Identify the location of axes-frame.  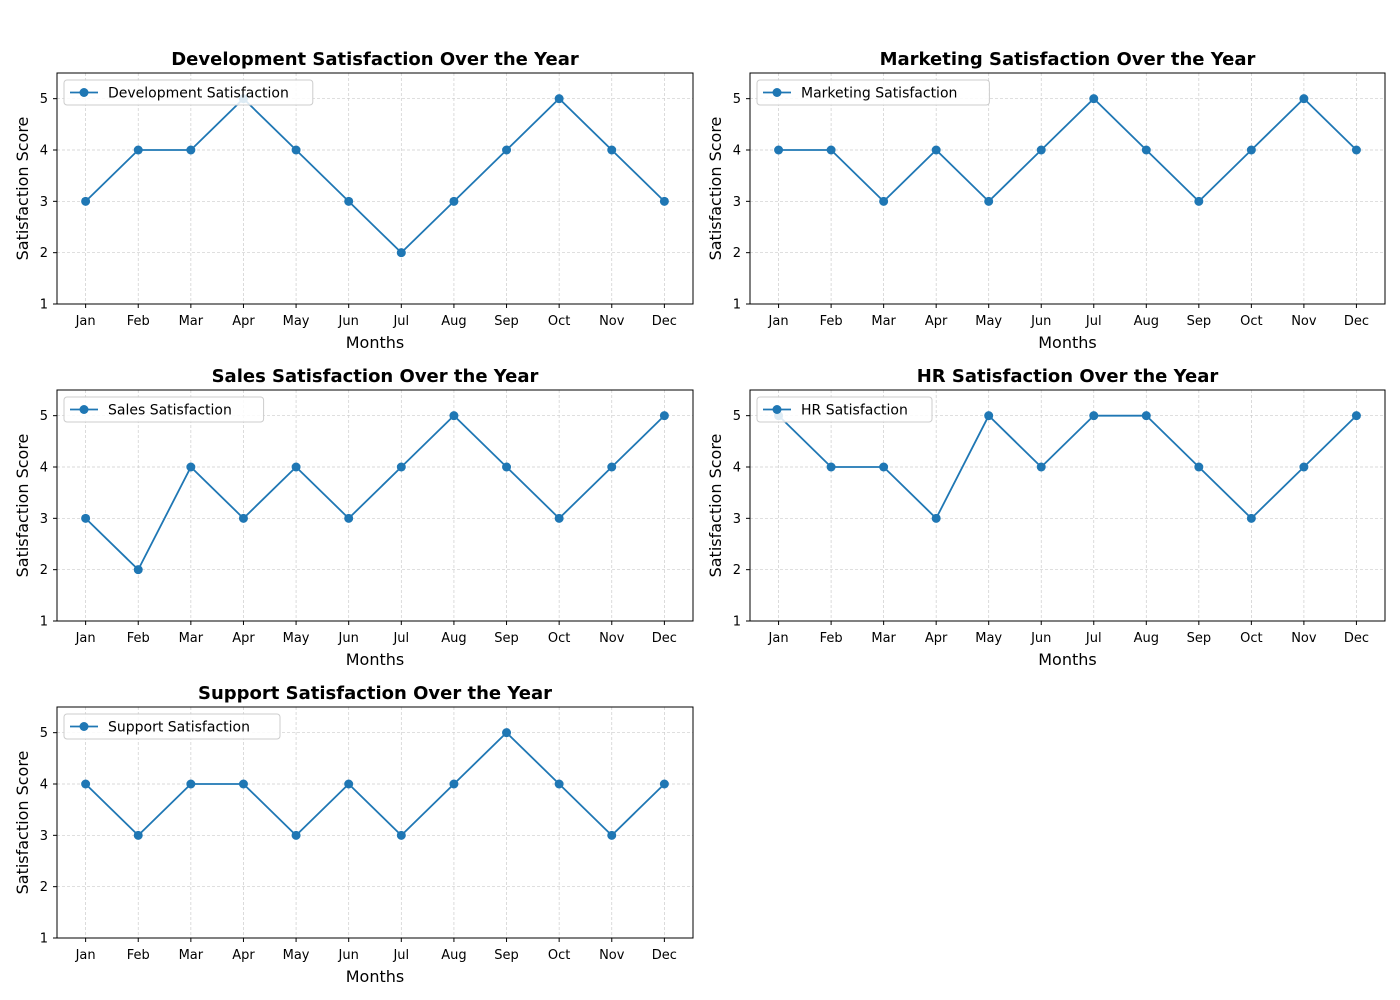
(375, 505).